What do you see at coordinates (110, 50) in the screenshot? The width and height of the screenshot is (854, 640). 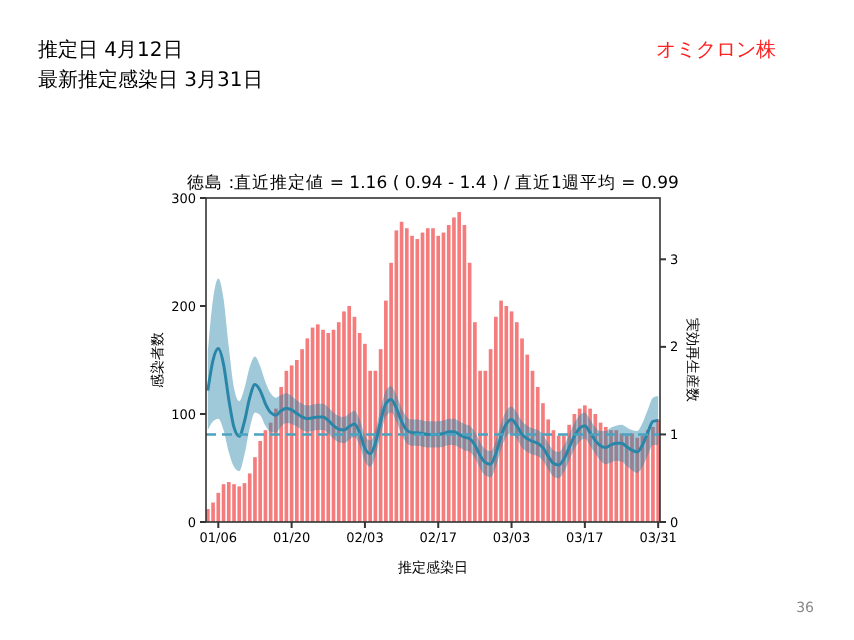 I see `text: 推定日 4月12日` at bounding box center [110, 50].